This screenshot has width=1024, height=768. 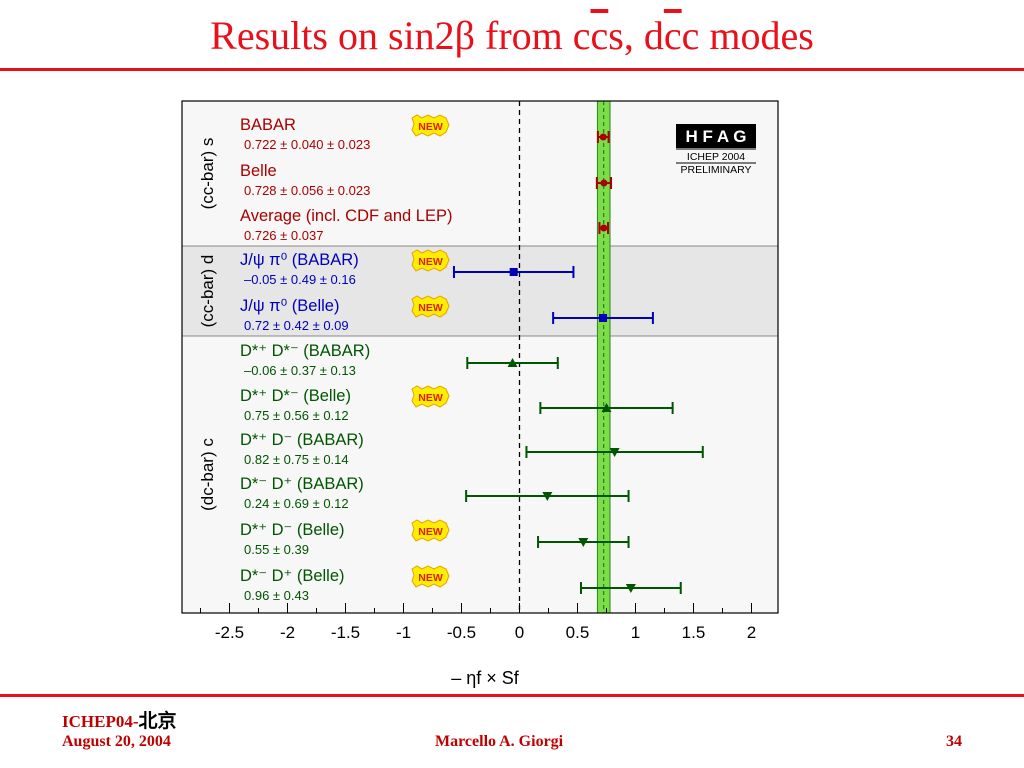 What do you see at coordinates (283, 235) in the screenshot?
I see `entry-value-2: 0.726 ± 0.037` at bounding box center [283, 235].